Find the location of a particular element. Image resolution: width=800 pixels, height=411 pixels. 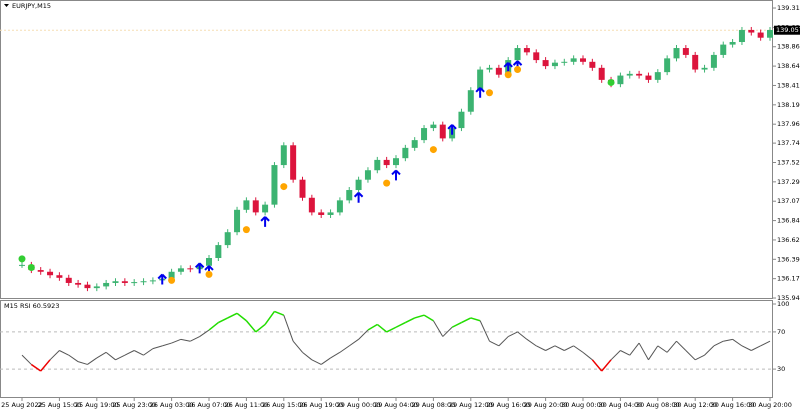

y-tick-label: 137.745 is located at coordinates (788, 143).